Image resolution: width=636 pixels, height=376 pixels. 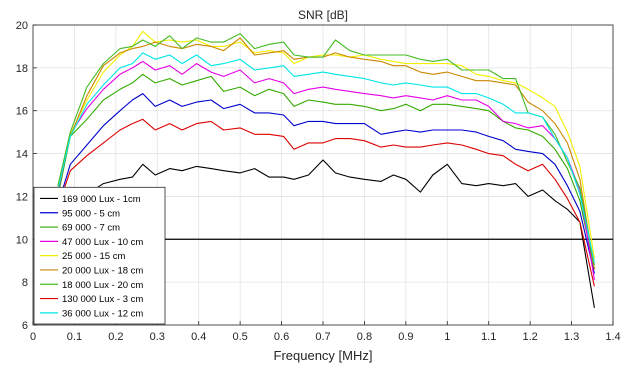 I want to click on x-axis-label: Frequency [MHz], so click(x=323, y=355).